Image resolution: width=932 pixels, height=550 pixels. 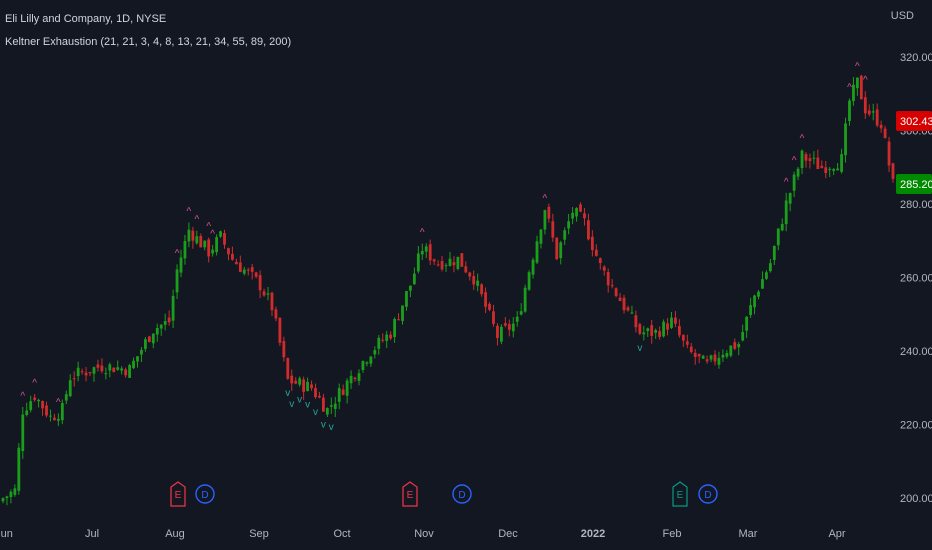 I want to click on price-tick-label: 260.00, so click(x=916, y=279).